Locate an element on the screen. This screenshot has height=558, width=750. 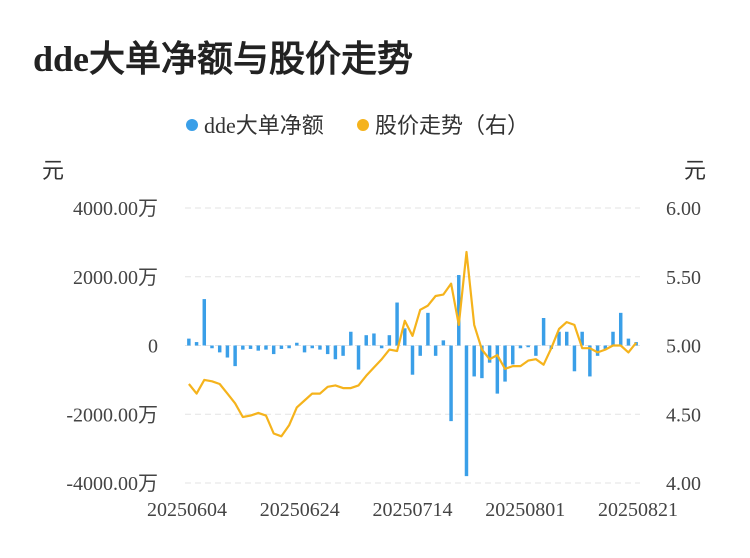
x-tick-label: 20250624 is located at coordinates (300, 510).